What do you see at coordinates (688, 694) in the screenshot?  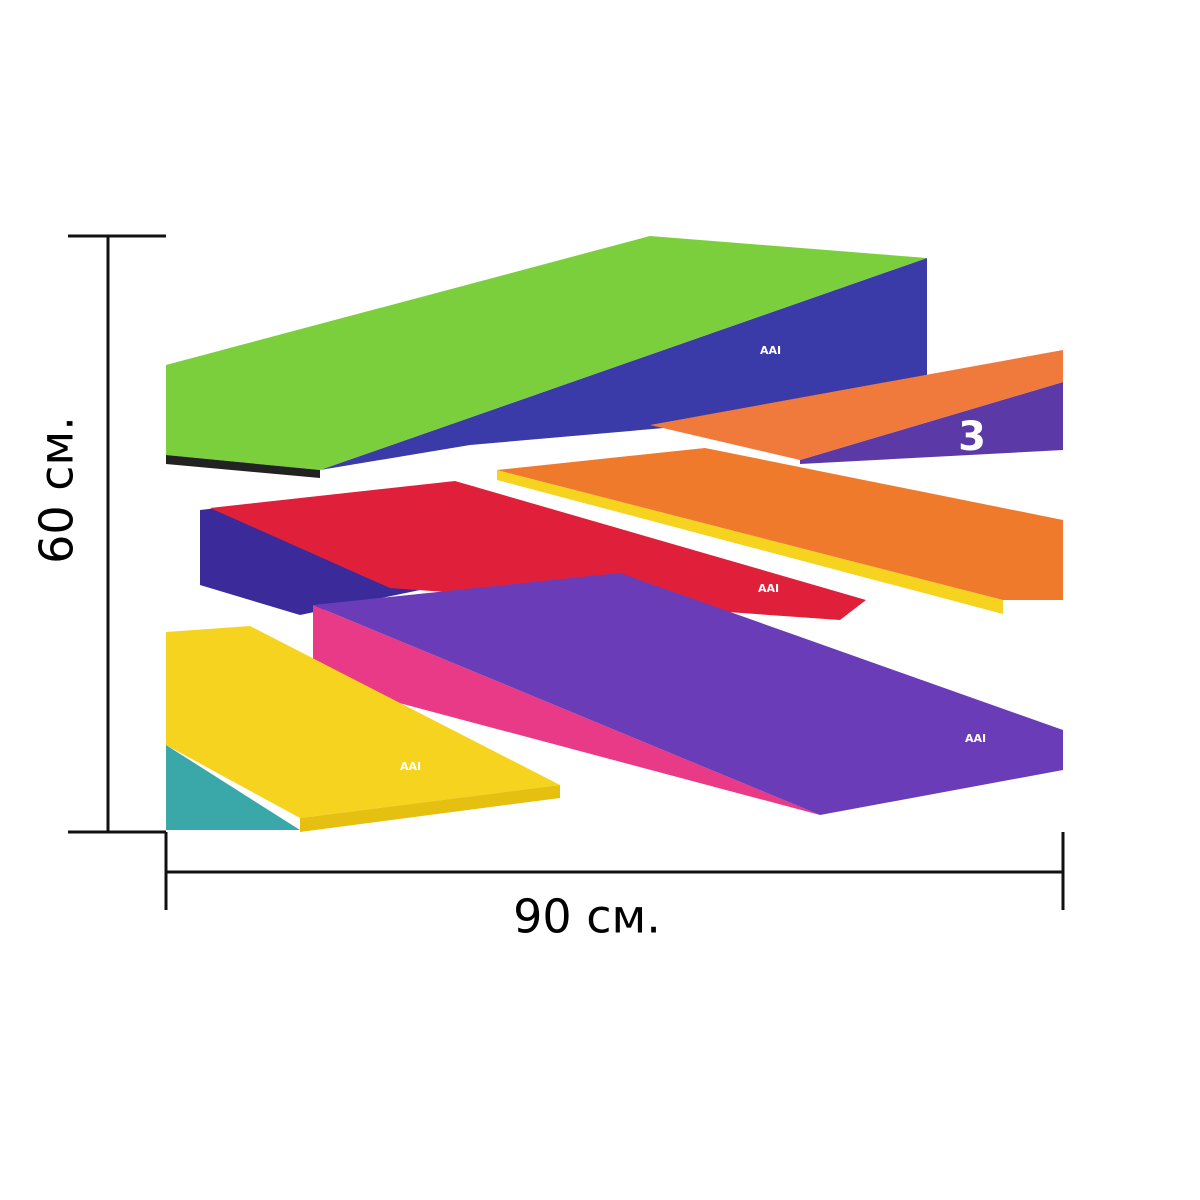 I see `purple-mat-top` at bounding box center [688, 694].